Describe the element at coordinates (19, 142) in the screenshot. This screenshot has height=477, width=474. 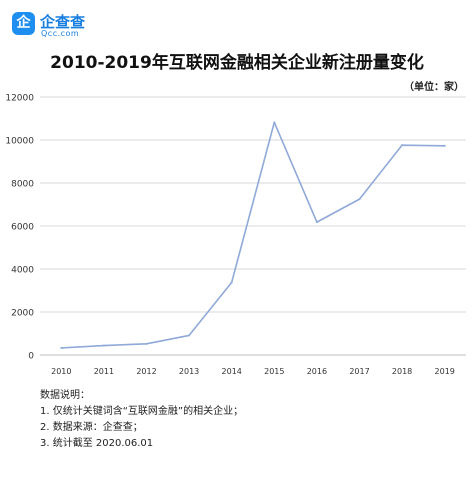
I see `y-tick-label-10000: 10000` at that location.